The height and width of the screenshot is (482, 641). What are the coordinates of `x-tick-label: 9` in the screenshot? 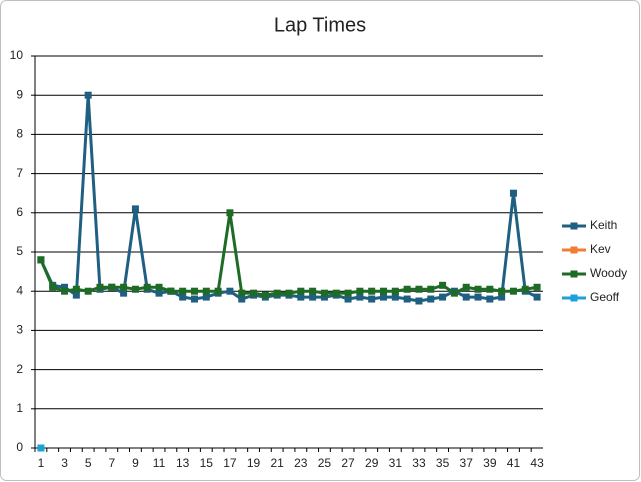 It's located at (135, 463).